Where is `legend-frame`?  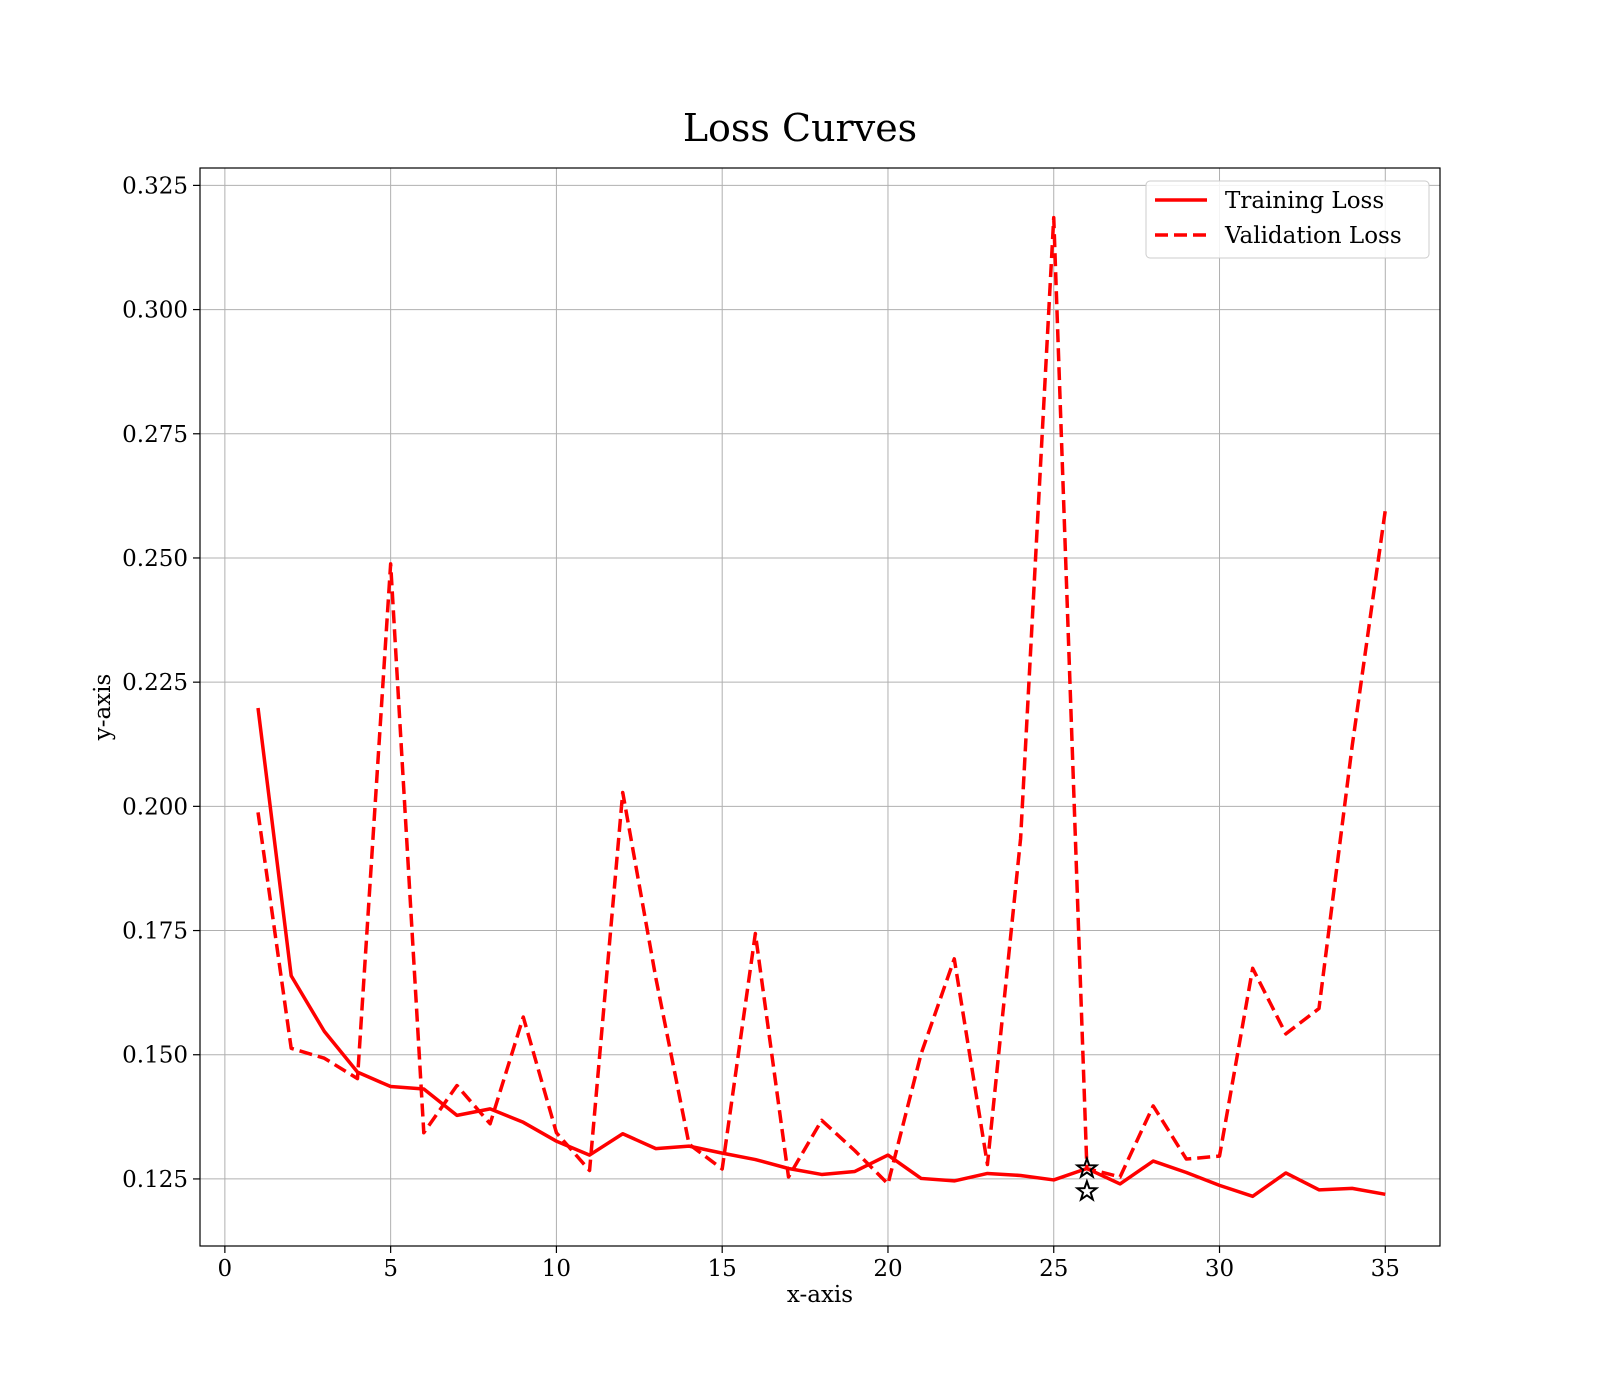 legend-frame is located at coordinates (1287, 219).